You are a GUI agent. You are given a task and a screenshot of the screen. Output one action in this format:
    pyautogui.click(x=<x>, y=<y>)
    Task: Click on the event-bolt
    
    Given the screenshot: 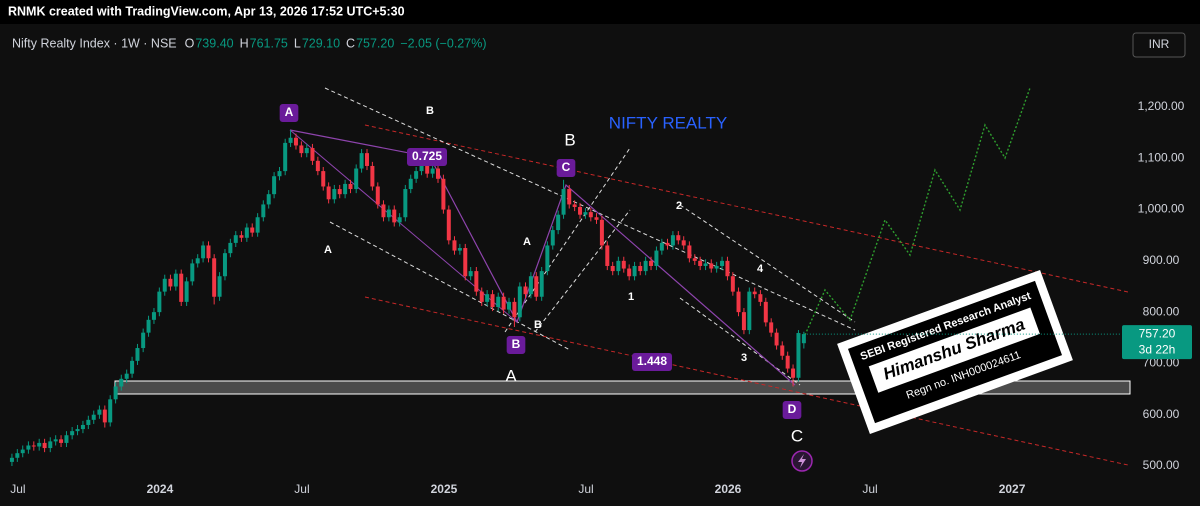 What is the action you would take?
    pyautogui.click(x=802, y=461)
    